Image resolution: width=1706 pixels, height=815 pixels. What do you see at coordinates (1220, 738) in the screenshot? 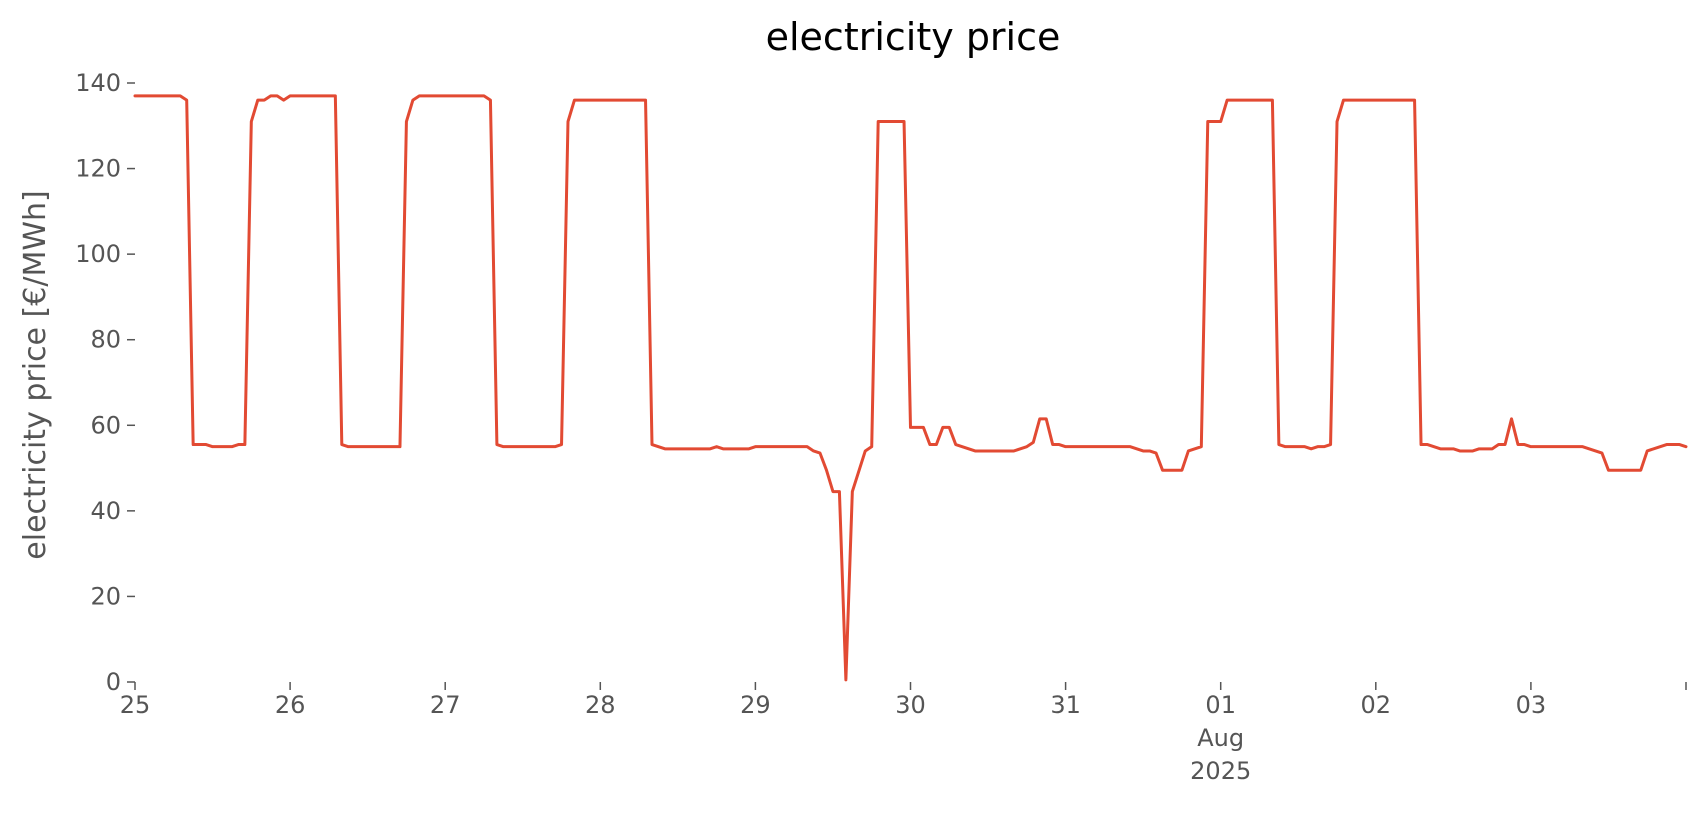
I see `x-tick-label: Aug` at bounding box center [1220, 738].